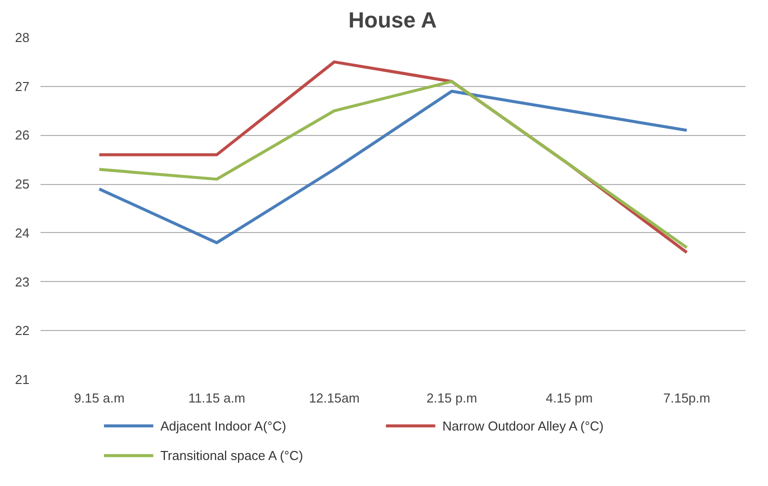  Describe the element at coordinates (22, 86) in the screenshot. I see `y-tick-label: 27` at that location.